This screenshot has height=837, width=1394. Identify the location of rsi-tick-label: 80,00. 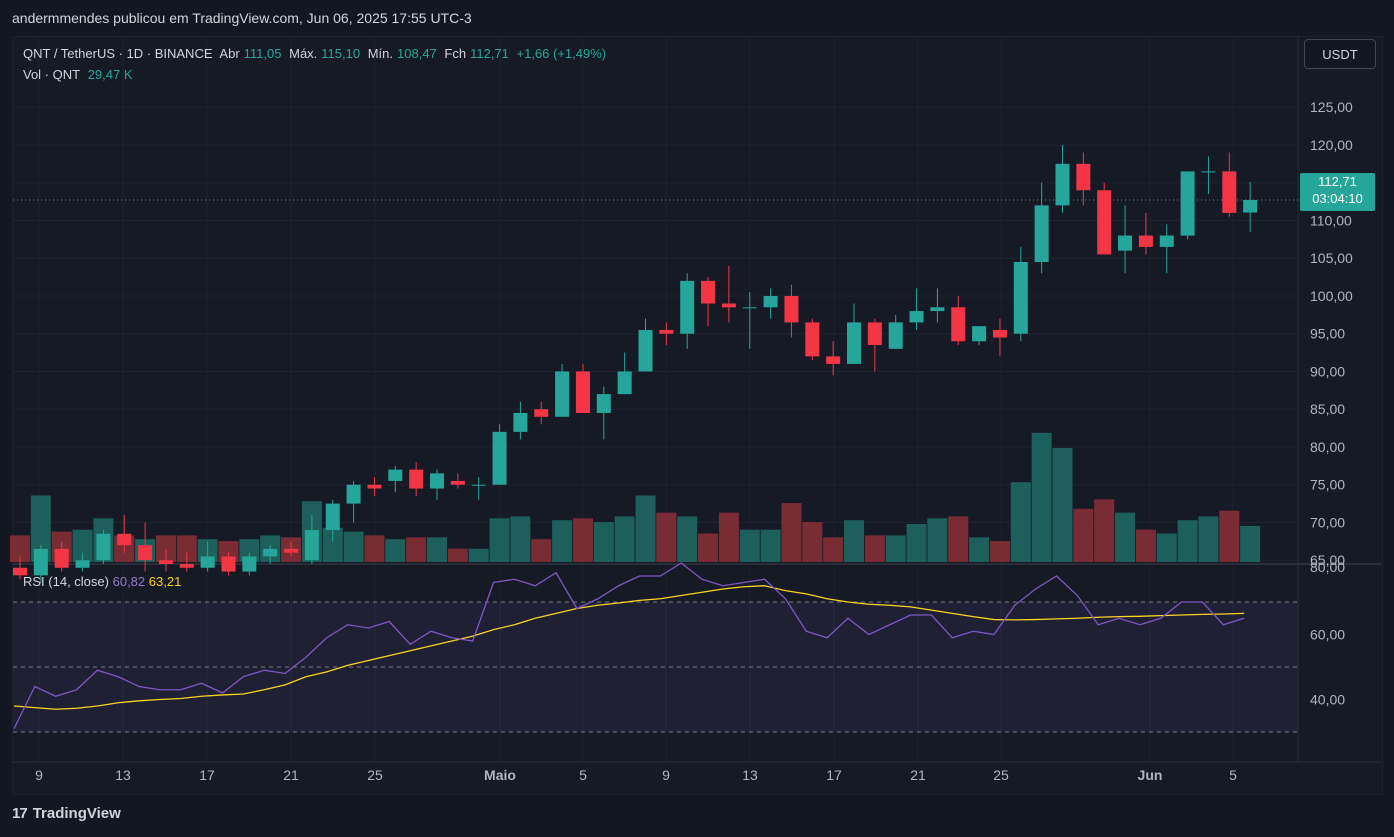
(1327, 567).